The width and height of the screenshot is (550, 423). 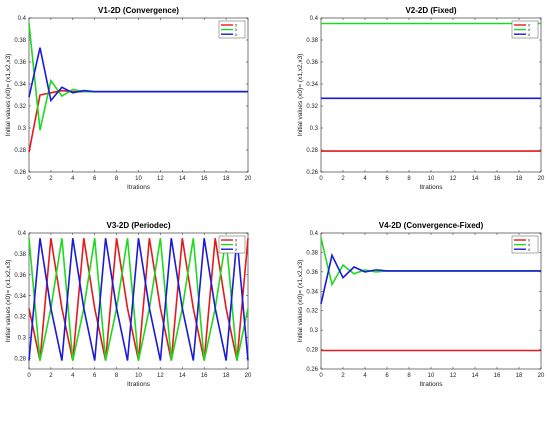 I want to click on chart1-series-2-line, so click(x=138, y=77).